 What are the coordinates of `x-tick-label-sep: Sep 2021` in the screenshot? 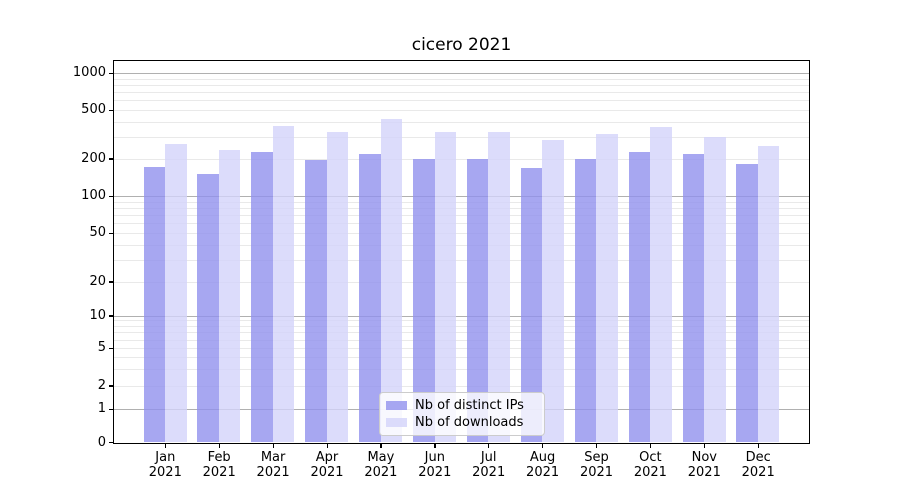 It's located at (596, 465).